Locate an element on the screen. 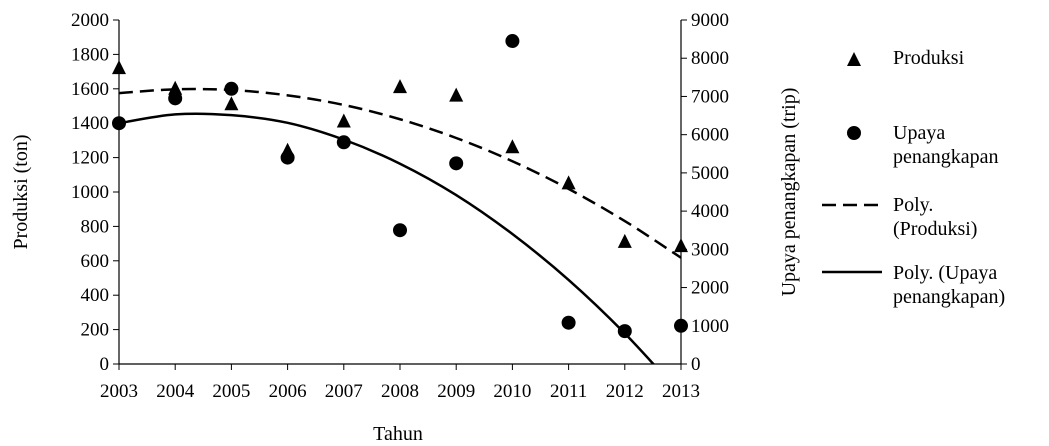 This screenshot has width=1049, height=446. y-tick-label: 600 is located at coordinates (95, 261).